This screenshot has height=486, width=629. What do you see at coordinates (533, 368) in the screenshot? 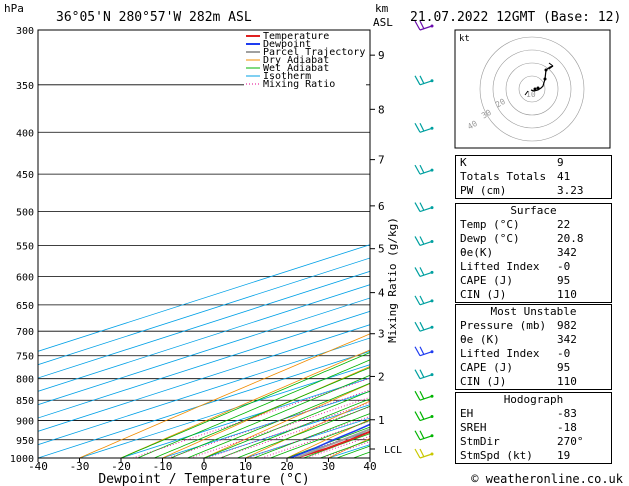
I see `most-unstable-row: CAPE (J) 95` at bounding box center [533, 368].